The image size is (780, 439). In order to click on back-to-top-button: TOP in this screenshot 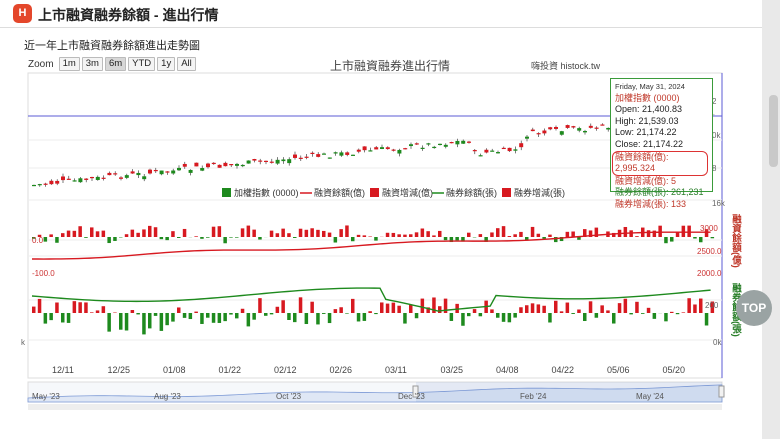, I will do `click(754, 308)`.